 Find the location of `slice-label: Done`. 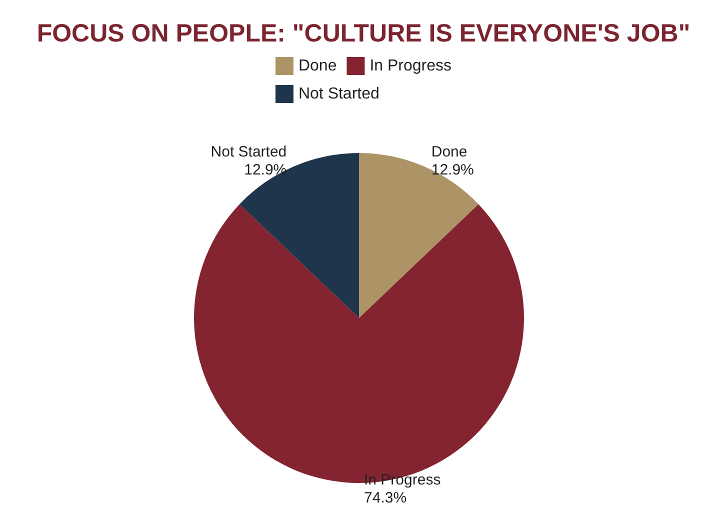

slice-label: Done is located at coordinates (449, 151).